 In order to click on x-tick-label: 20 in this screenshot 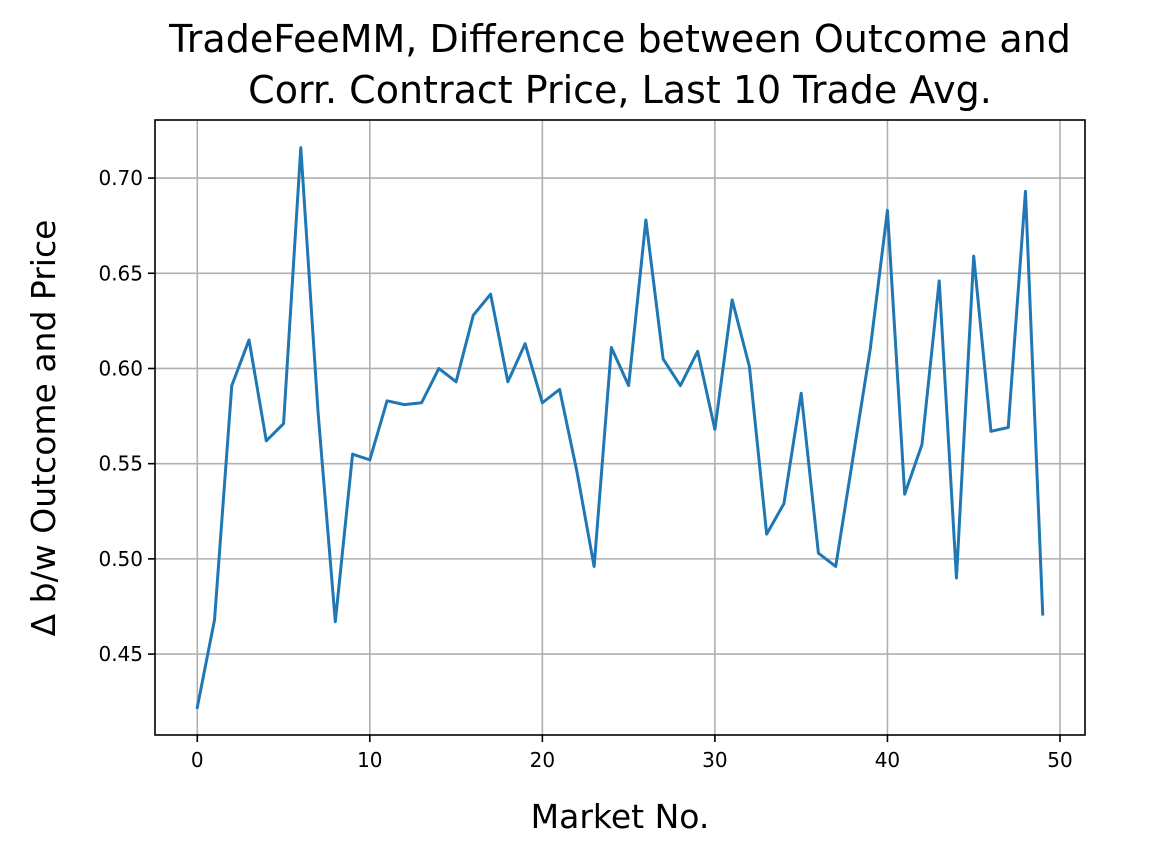, I will do `click(542, 760)`.